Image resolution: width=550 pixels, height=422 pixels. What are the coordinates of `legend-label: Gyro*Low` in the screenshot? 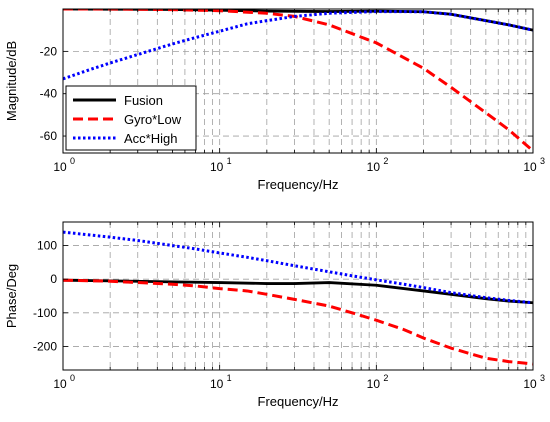 It's located at (153, 119).